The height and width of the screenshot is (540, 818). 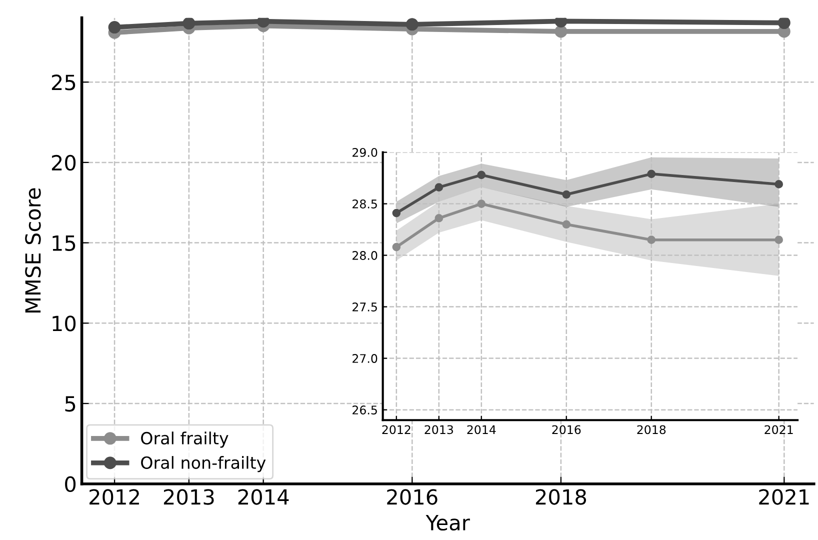 I want to click on y-tick-label: 0, so click(x=70, y=484).